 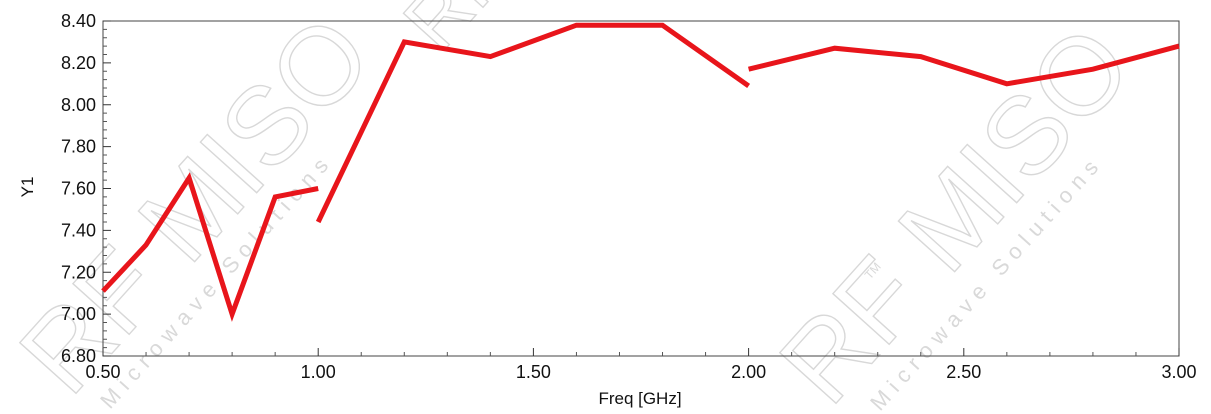 I want to click on y-tick-label: 7.80, so click(x=78, y=147).